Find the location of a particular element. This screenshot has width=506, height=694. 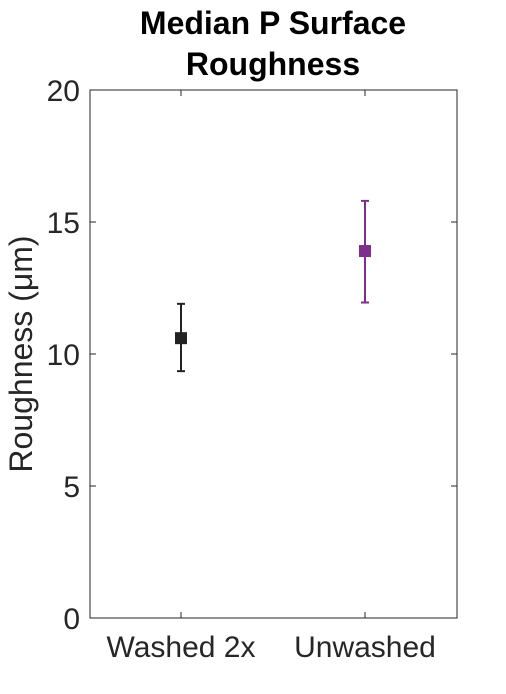

chart-title-line-1: Median P Surface is located at coordinates (273, 23).